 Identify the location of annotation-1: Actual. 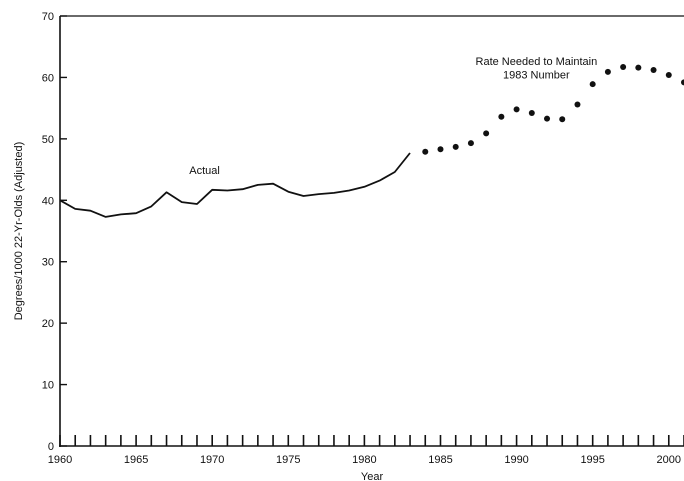
(204, 171).